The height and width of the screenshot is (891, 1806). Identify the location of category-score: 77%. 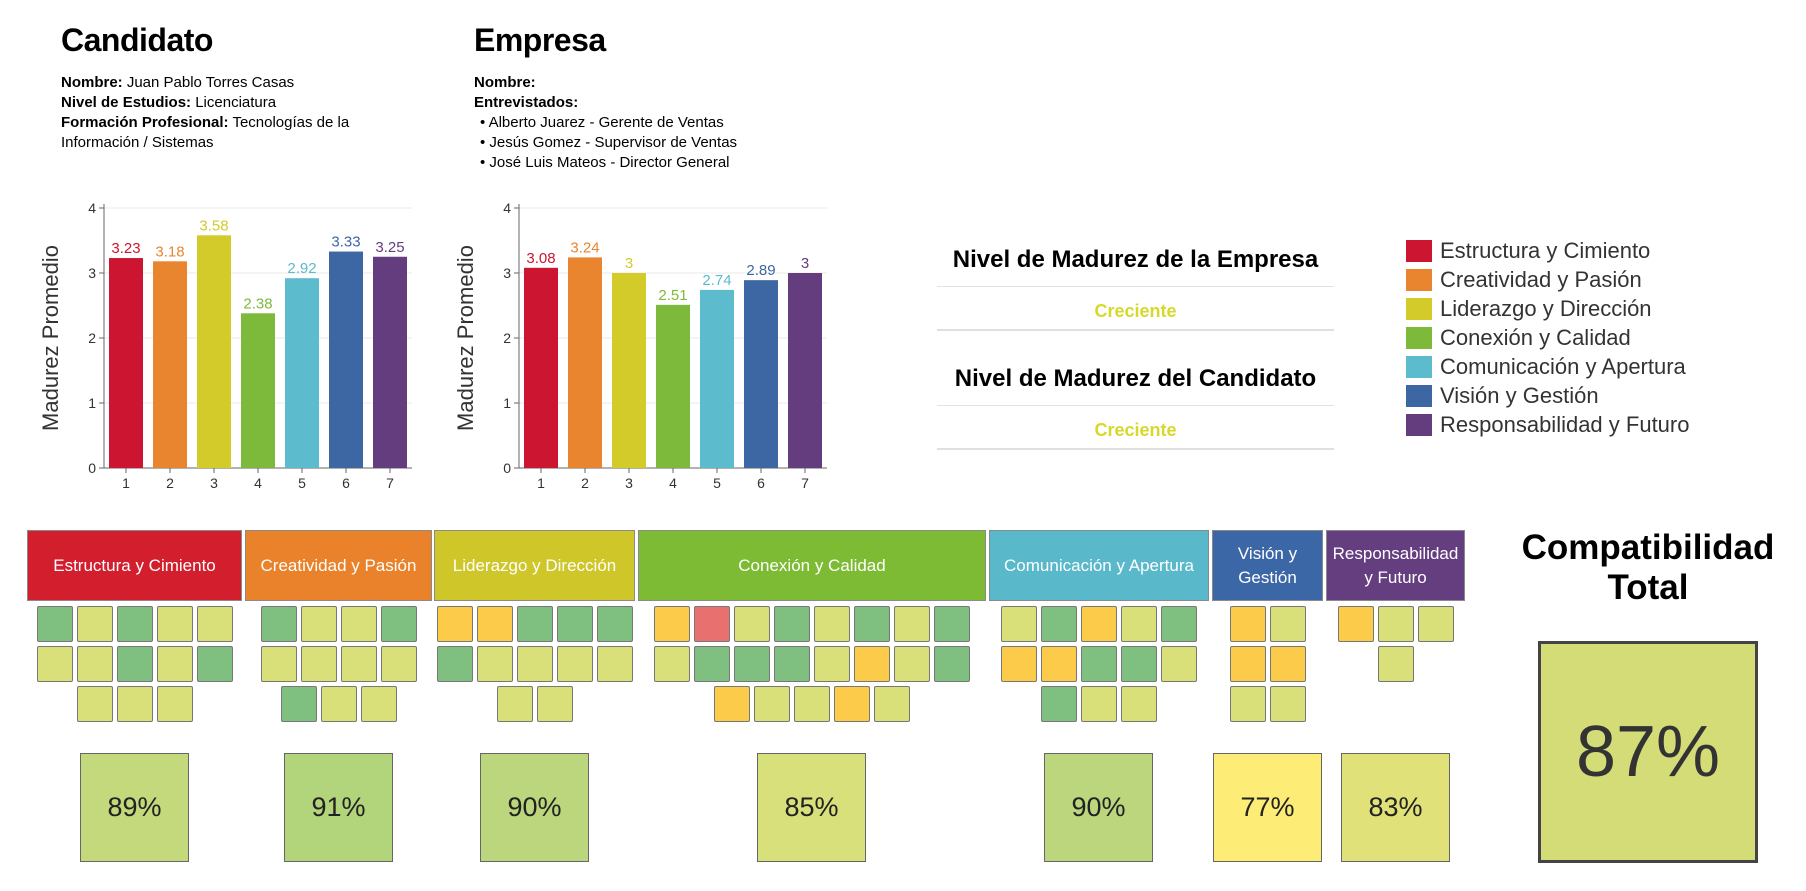
(1267, 807).